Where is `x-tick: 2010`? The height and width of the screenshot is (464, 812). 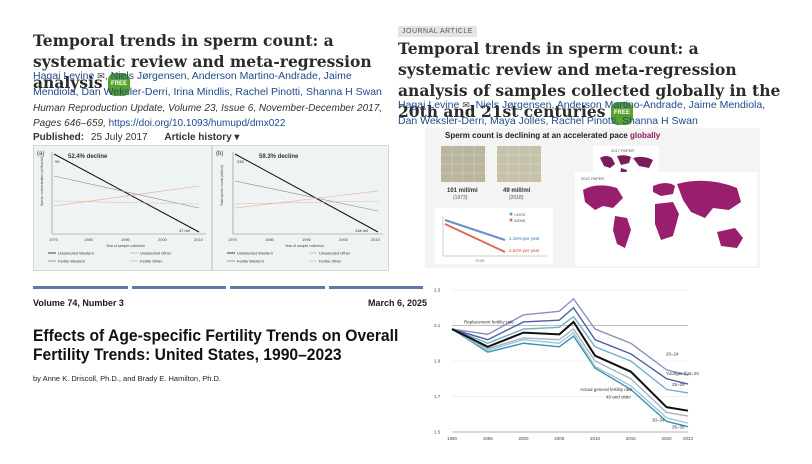
x-tick: 2010 is located at coordinates (595, 438).